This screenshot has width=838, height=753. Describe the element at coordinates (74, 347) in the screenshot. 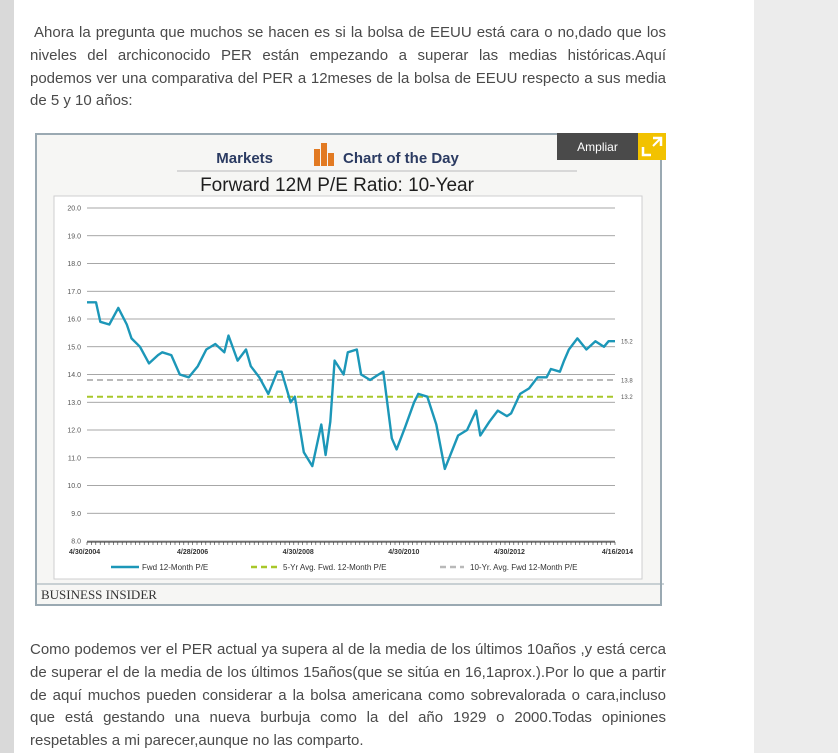

I see `y-tick-label: 15.0` at that location.